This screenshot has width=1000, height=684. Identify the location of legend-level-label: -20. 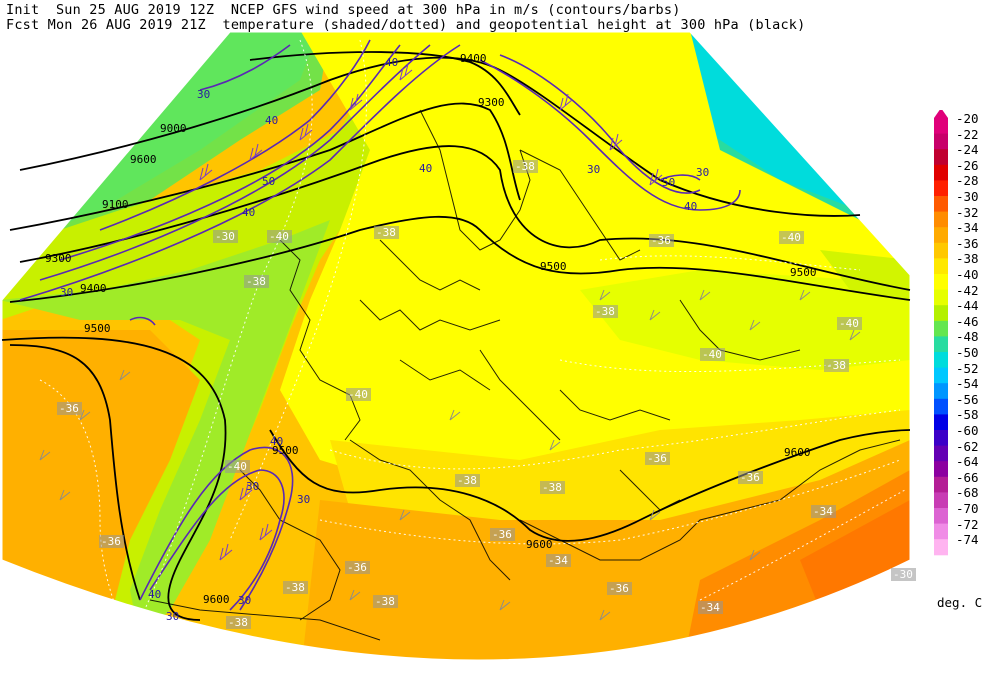
(967, 118).